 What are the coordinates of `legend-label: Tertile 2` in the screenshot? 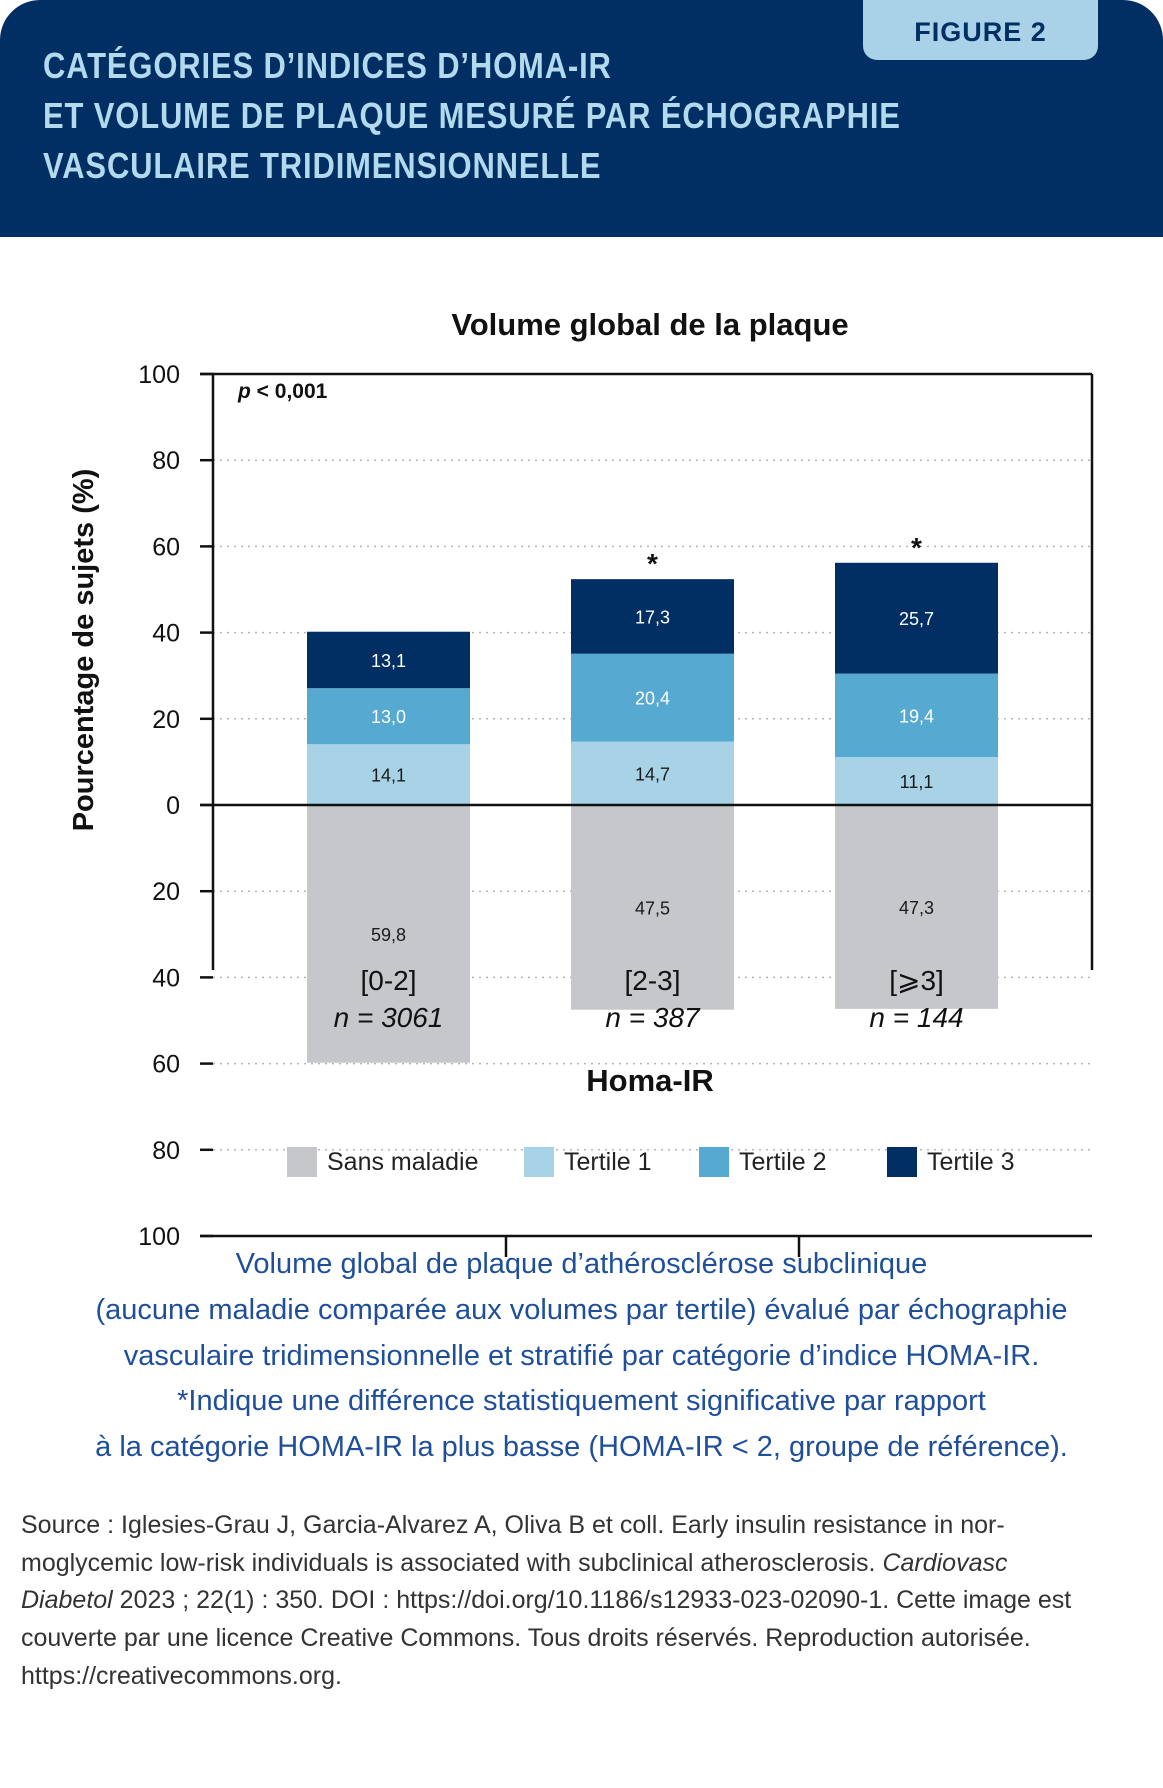 It's located at (783, 1161).